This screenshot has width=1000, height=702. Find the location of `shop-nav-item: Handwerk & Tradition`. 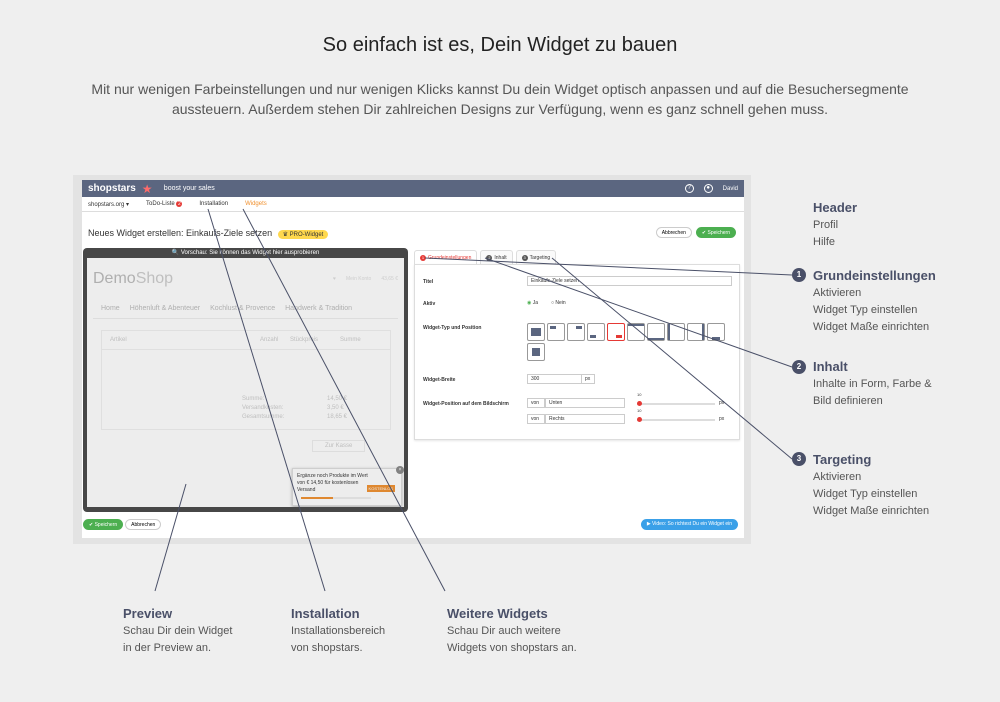

shop-nav-item: Handwerk & Tradition is located at coordinates (319, 308).